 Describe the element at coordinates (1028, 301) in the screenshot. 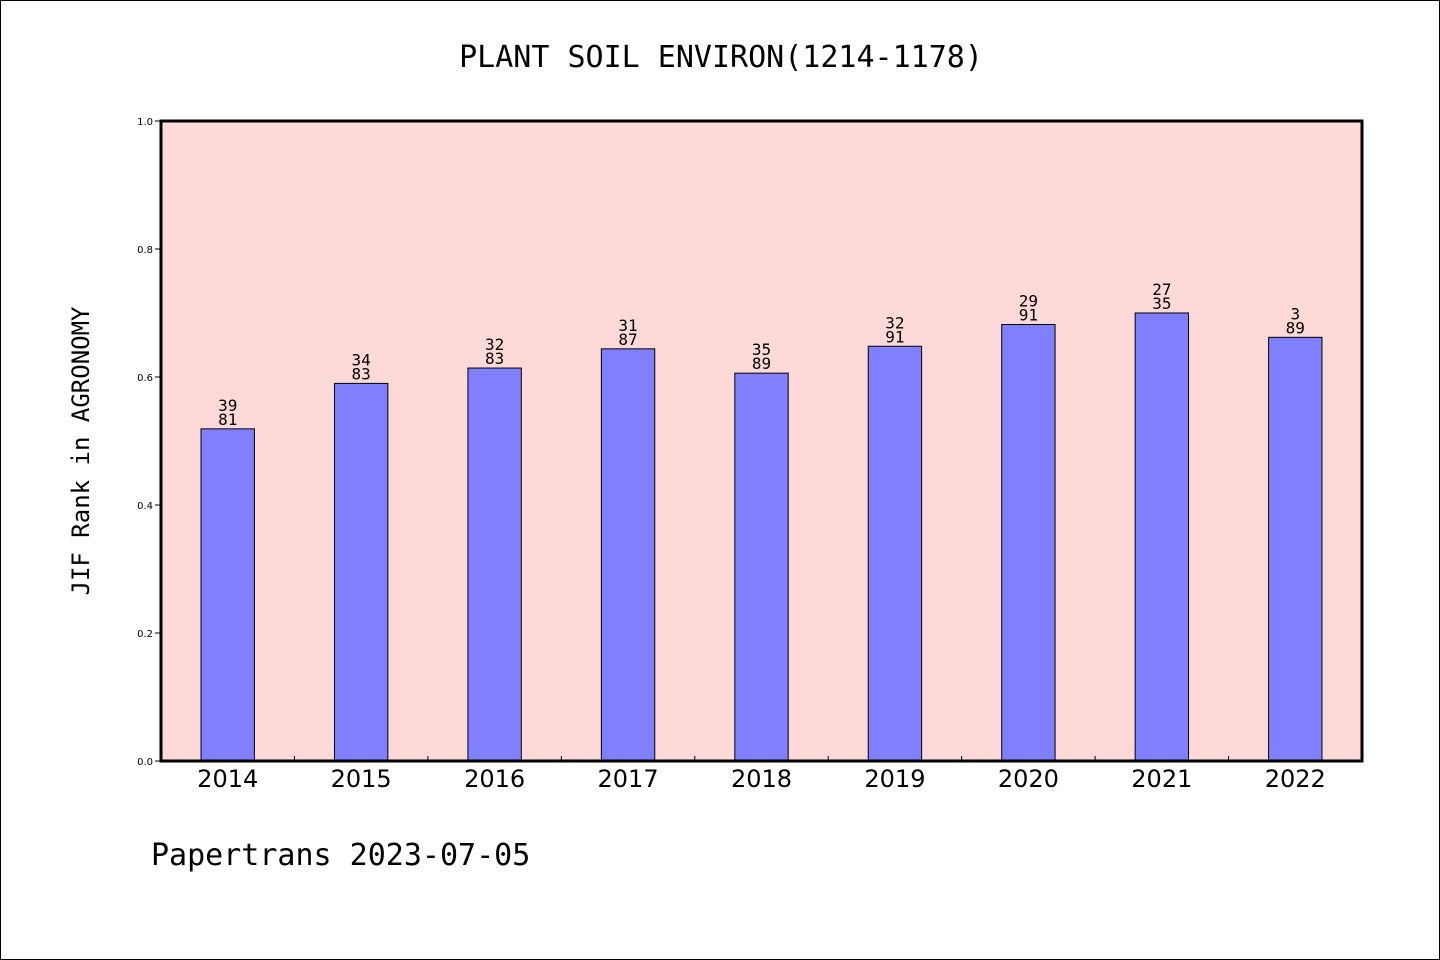

I see `bar-label-rank: 29` at that location.